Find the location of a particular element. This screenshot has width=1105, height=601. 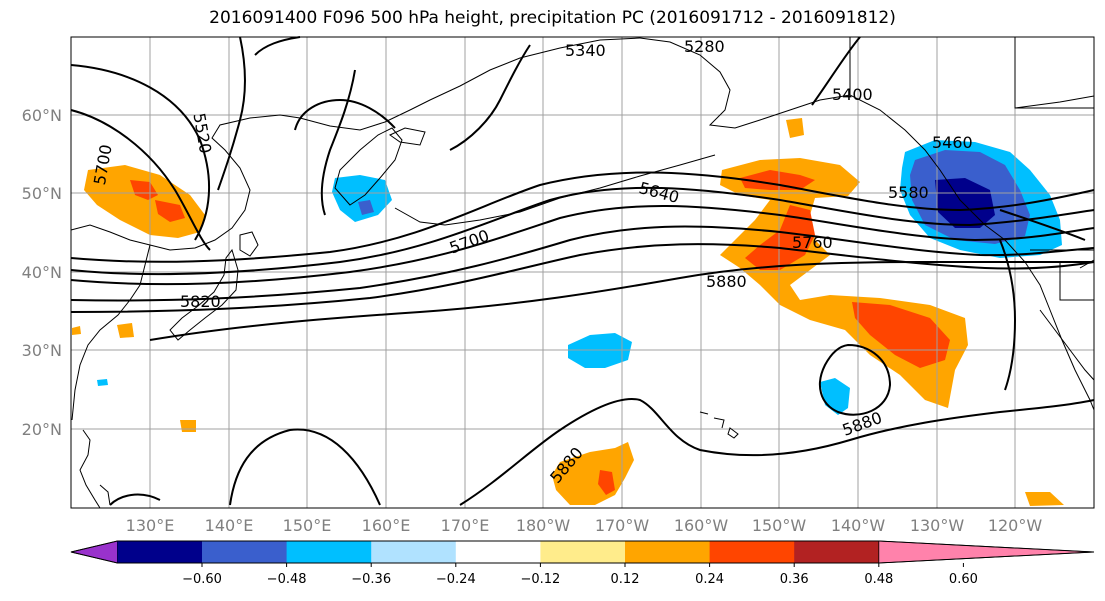

colorbar-tick-label: −0.24 is located at coordinates (456, 579).